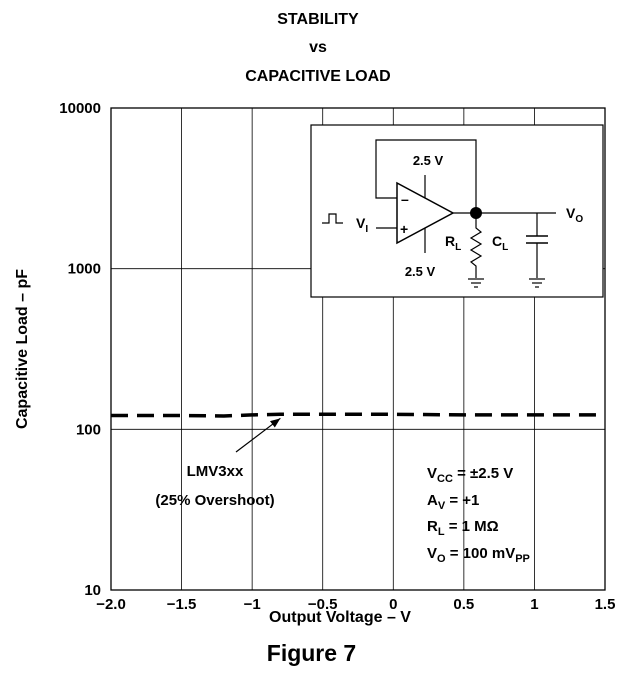 The height and width of the screenshot is (700, 623). What do you see at coordinates (111, 604) in the screenshot?
I see `x-tick-label: −2.0` at bounding box center [111, 604].